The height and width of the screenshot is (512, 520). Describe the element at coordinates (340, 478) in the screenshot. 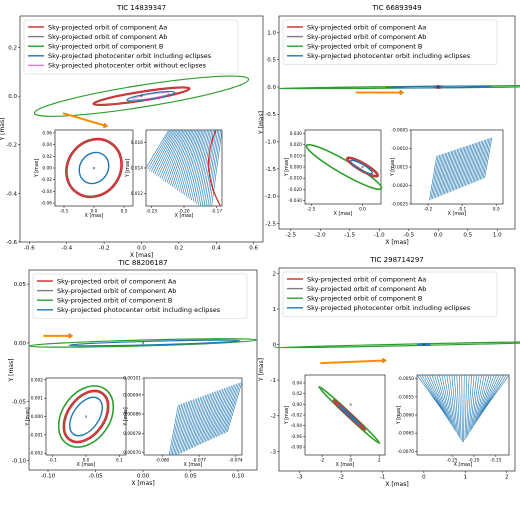

I see `main-x-tick-label: -2` at that location.